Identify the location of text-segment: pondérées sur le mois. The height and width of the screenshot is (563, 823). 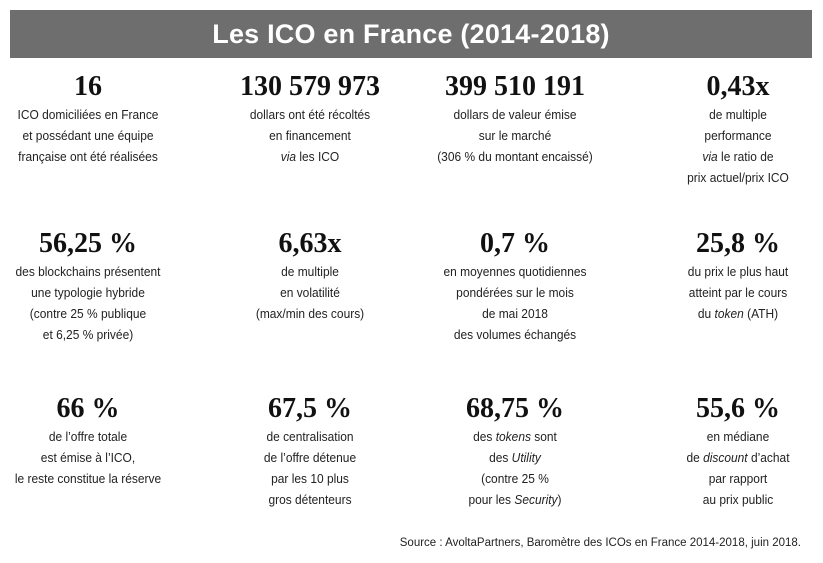
(515, 292).